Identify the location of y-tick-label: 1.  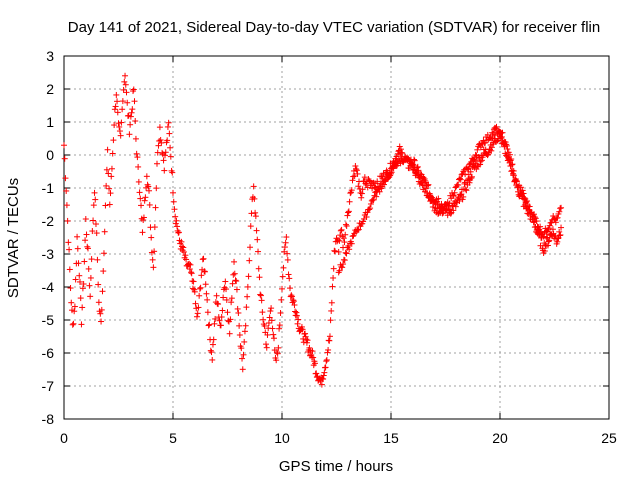
(50, 122).